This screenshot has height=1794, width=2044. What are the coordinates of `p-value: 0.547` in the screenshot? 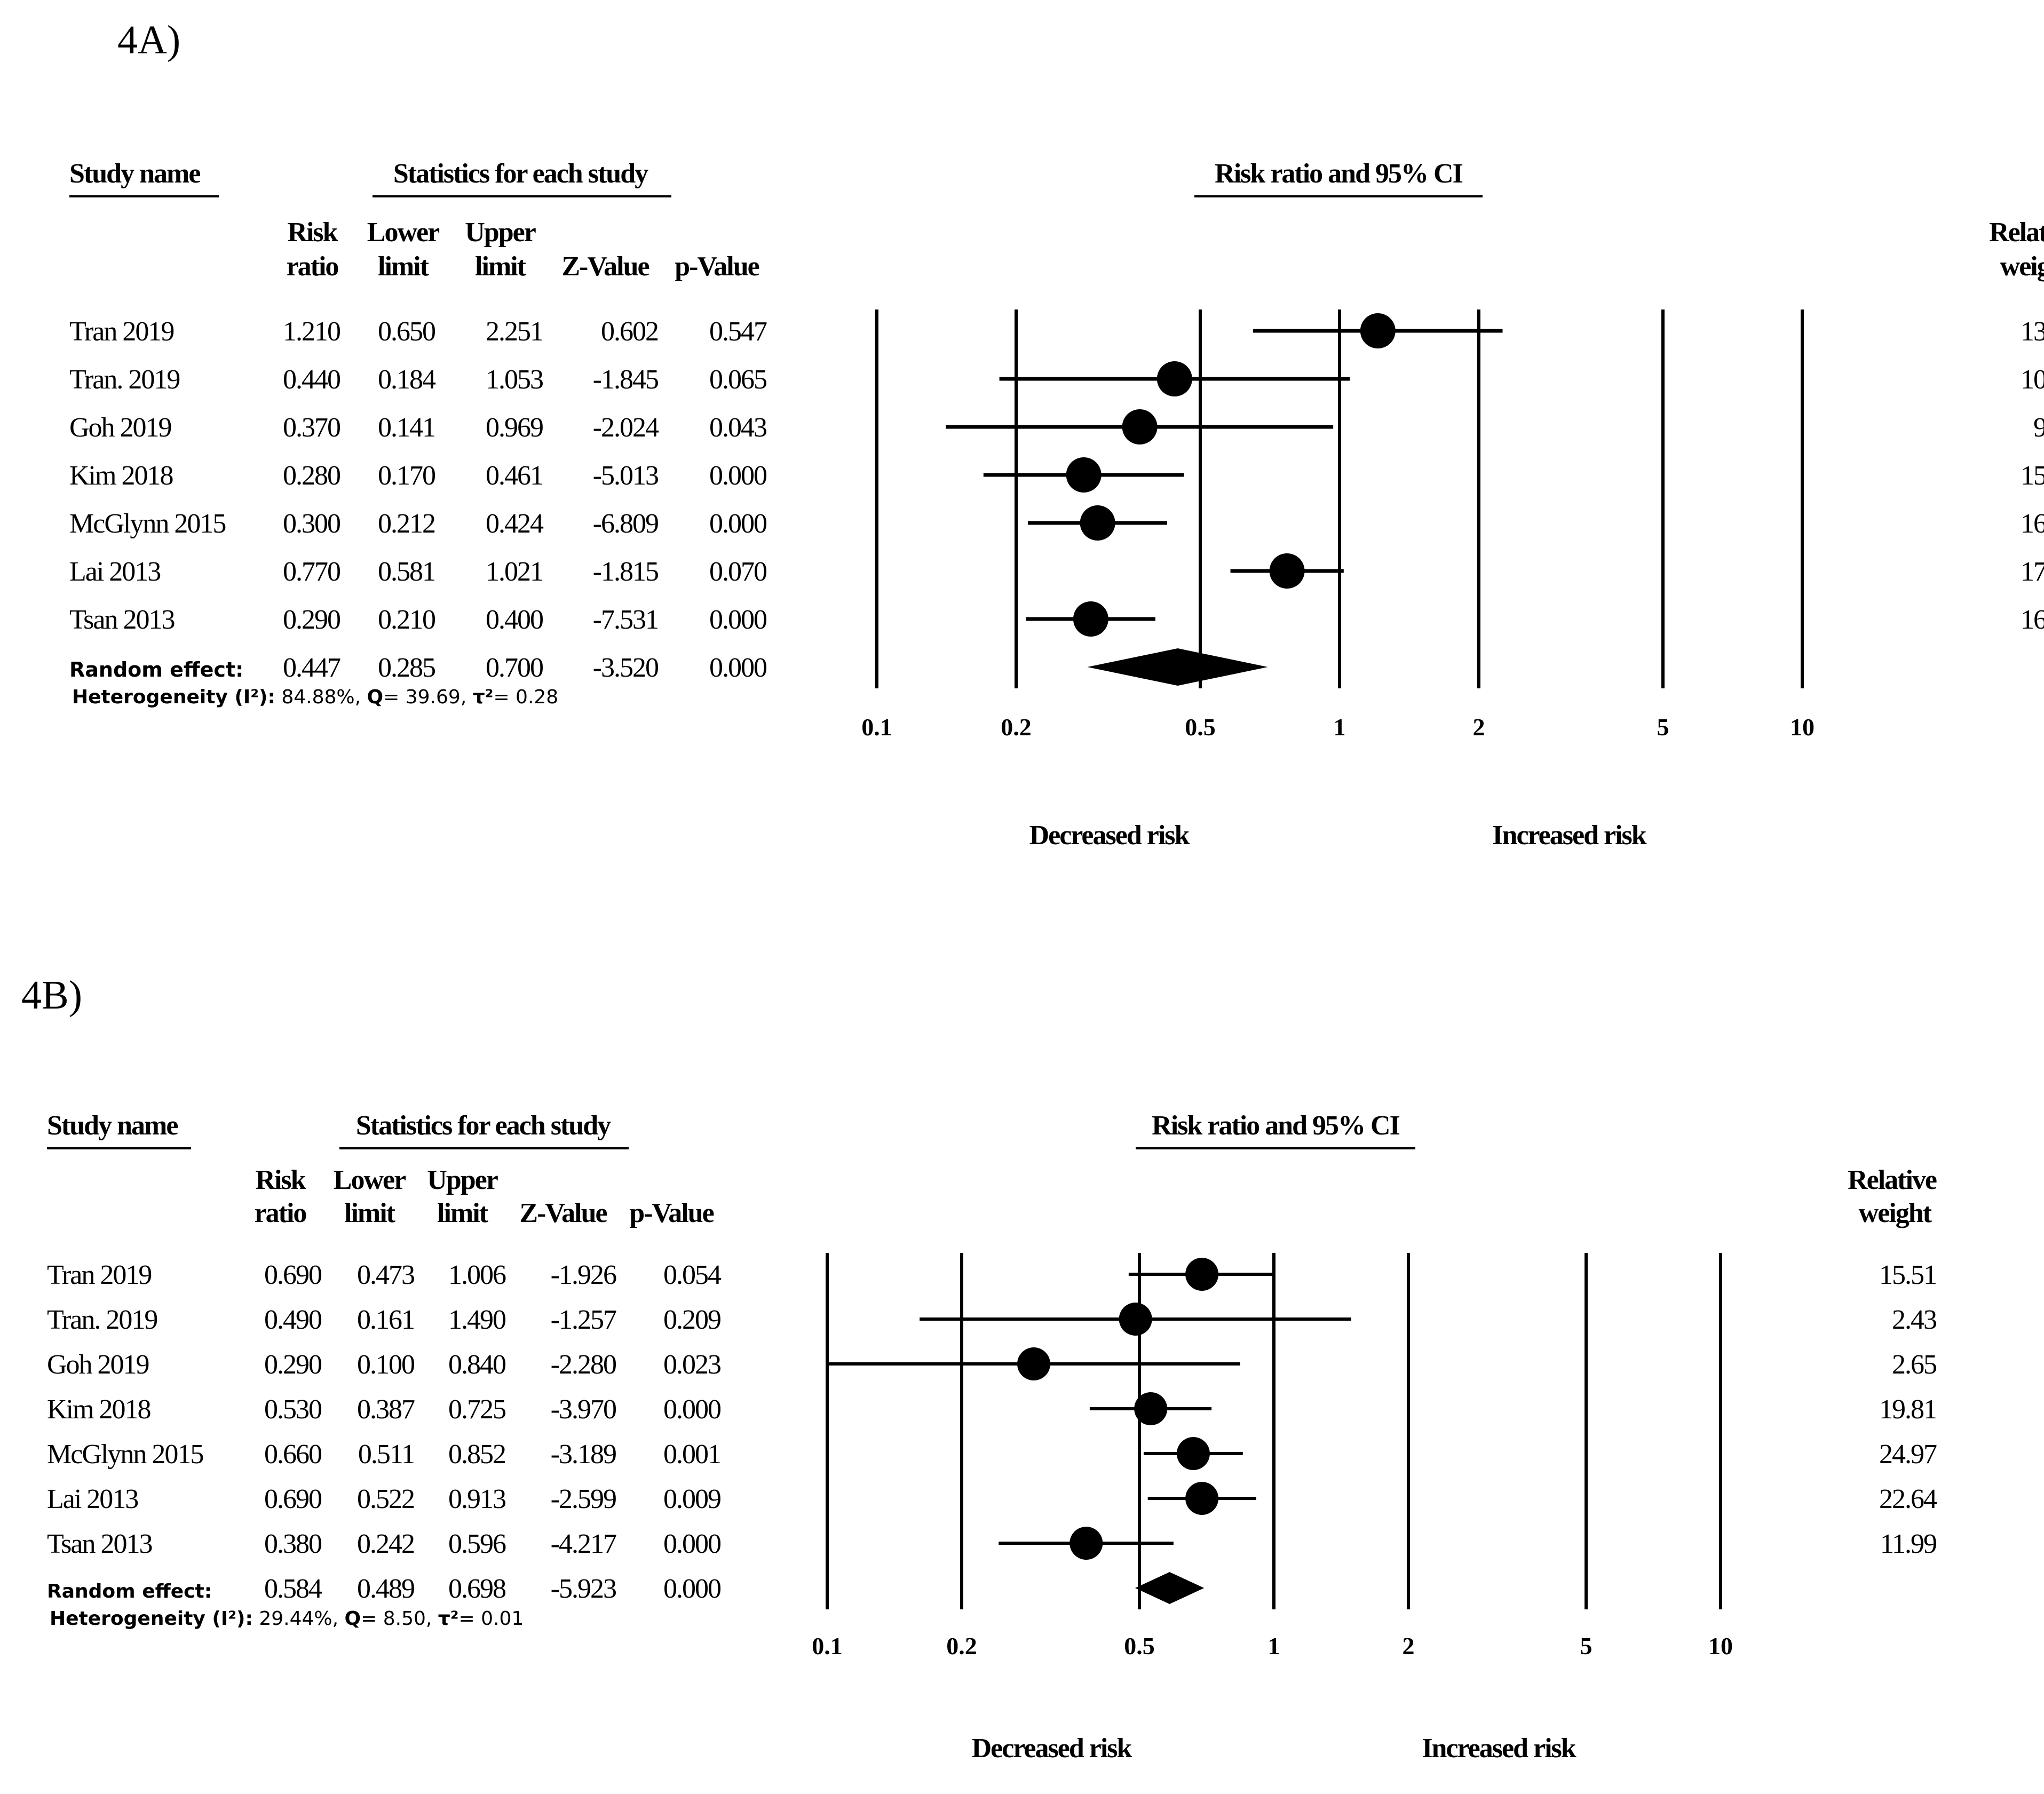 It's located at (738, 331).